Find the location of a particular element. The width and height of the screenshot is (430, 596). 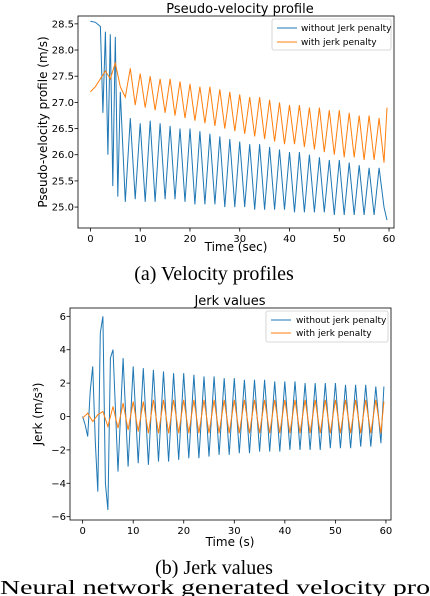

velocity-y-tick-label: 26.0 is located at coordinates (63, 155).